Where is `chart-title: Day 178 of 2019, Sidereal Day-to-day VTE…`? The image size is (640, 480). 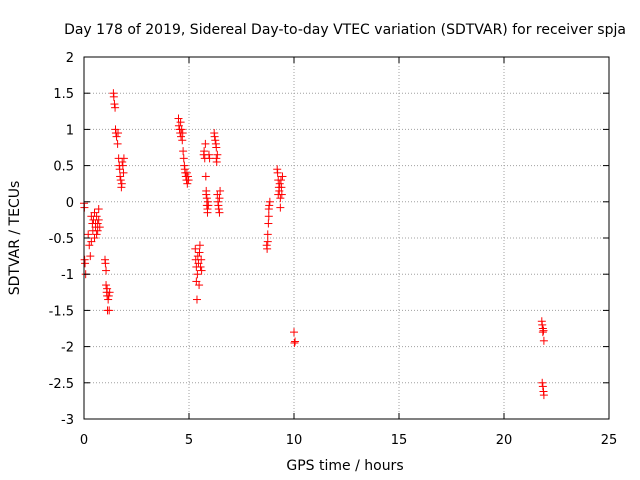
chart-title: Day 178 of 2019, Sidereal Day-to-day VTE… is located at coordinates (345, 30).